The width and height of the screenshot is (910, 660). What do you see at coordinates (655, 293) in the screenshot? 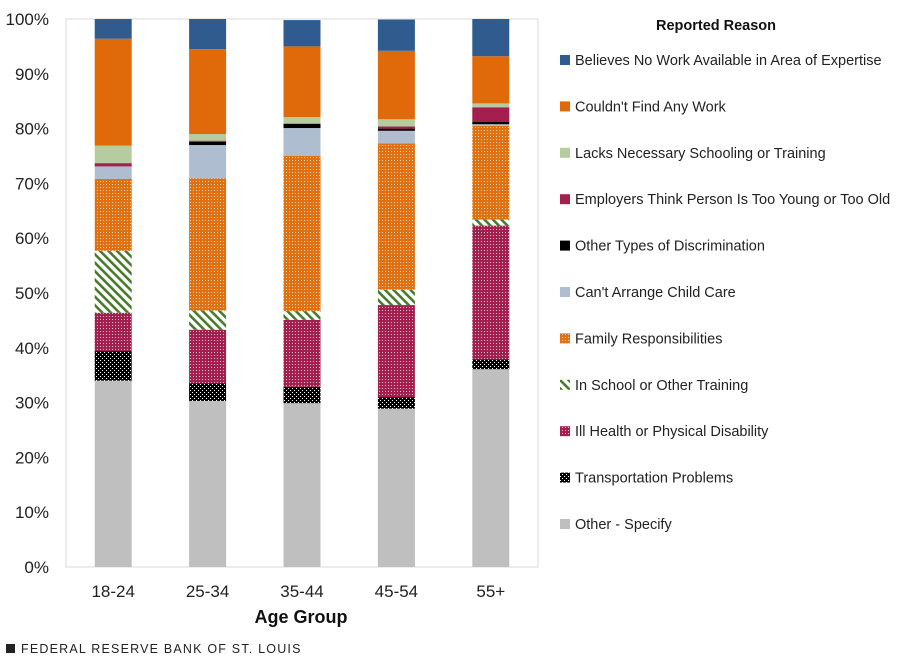
I see `legend-label: Can't Arrange Child Care` at bounding box center [655, 293].